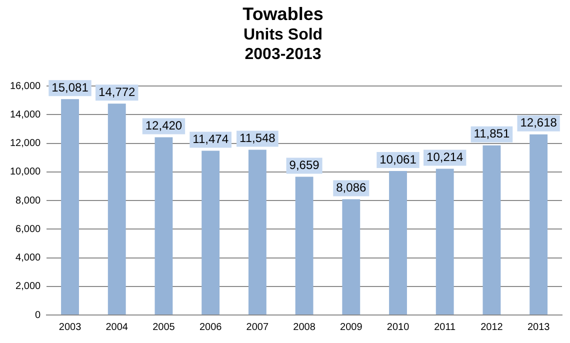 This screenshot has width=570, height=343. What do you see at coordinates (38, 315) in the screenshot?
I see `y-tick-label: 0` at bounding box center [38, 315].